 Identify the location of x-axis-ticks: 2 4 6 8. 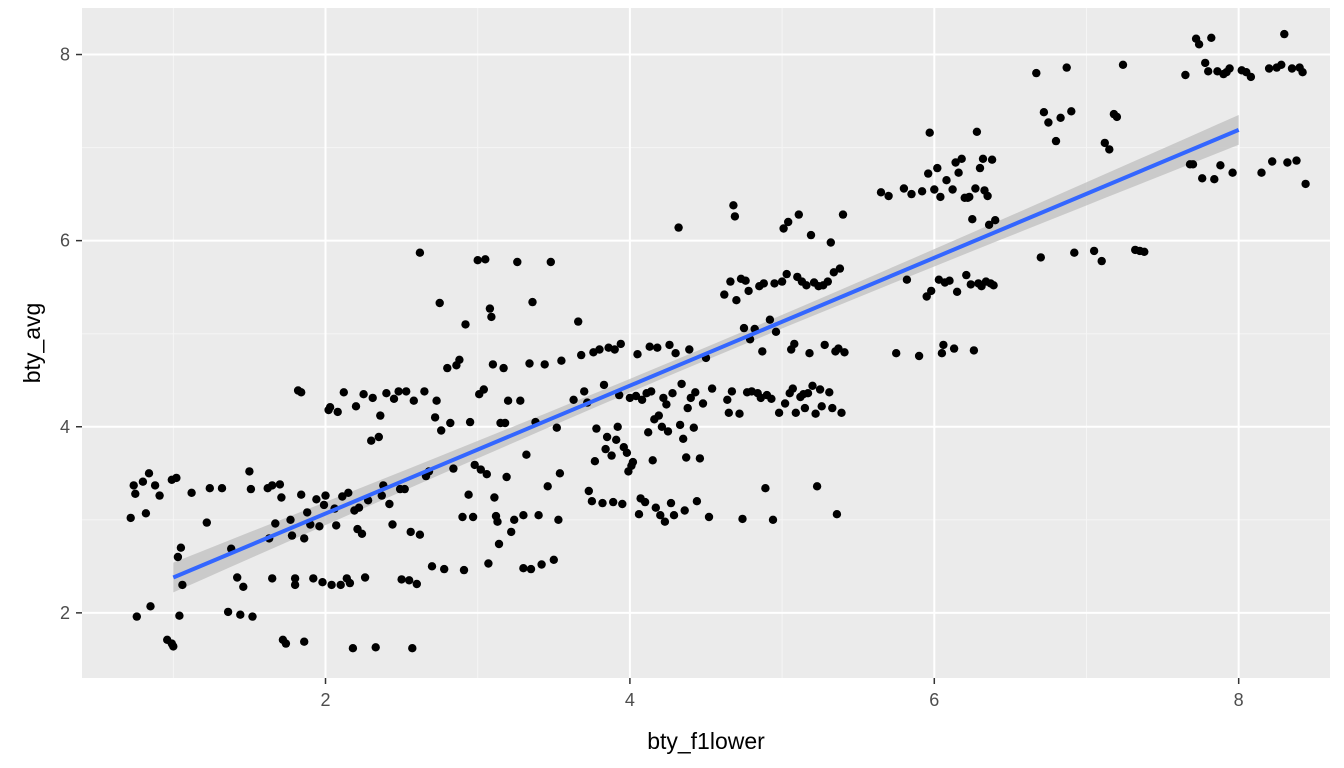
(782, 694).